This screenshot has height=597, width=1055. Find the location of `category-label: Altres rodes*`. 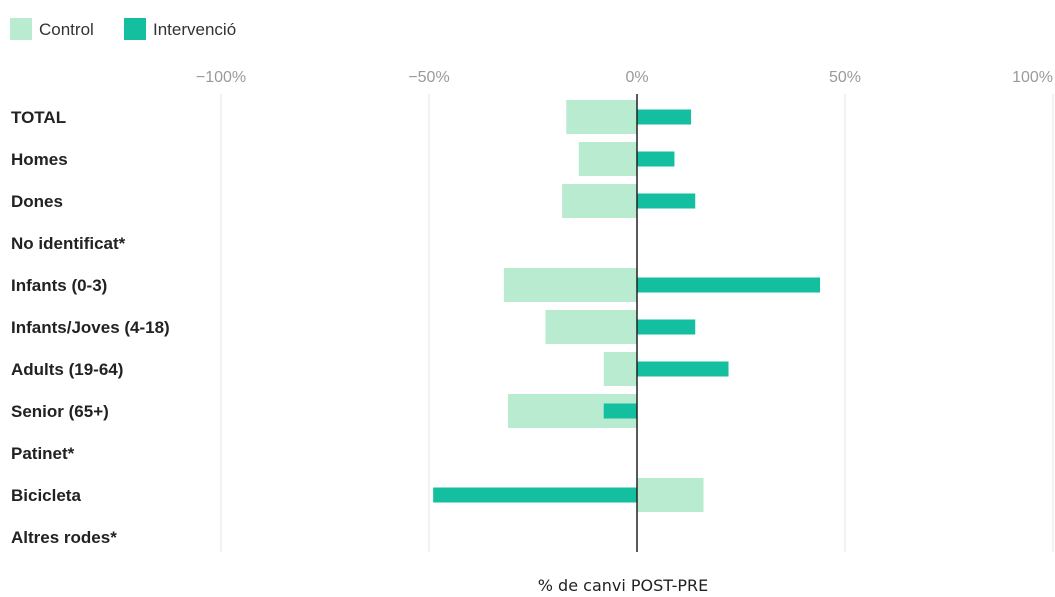

category-label: Altres rodes* is located at coordinates (64, 537).